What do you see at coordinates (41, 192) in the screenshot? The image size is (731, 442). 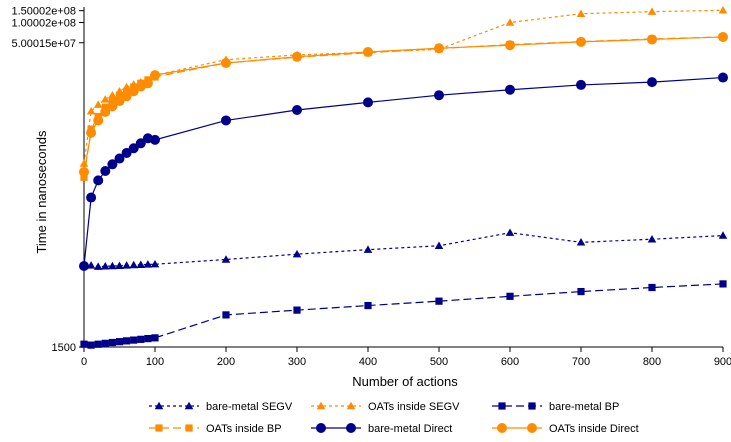 I see `y-axis-label: Time in nanoseconds` at bounding box center [41, 192].